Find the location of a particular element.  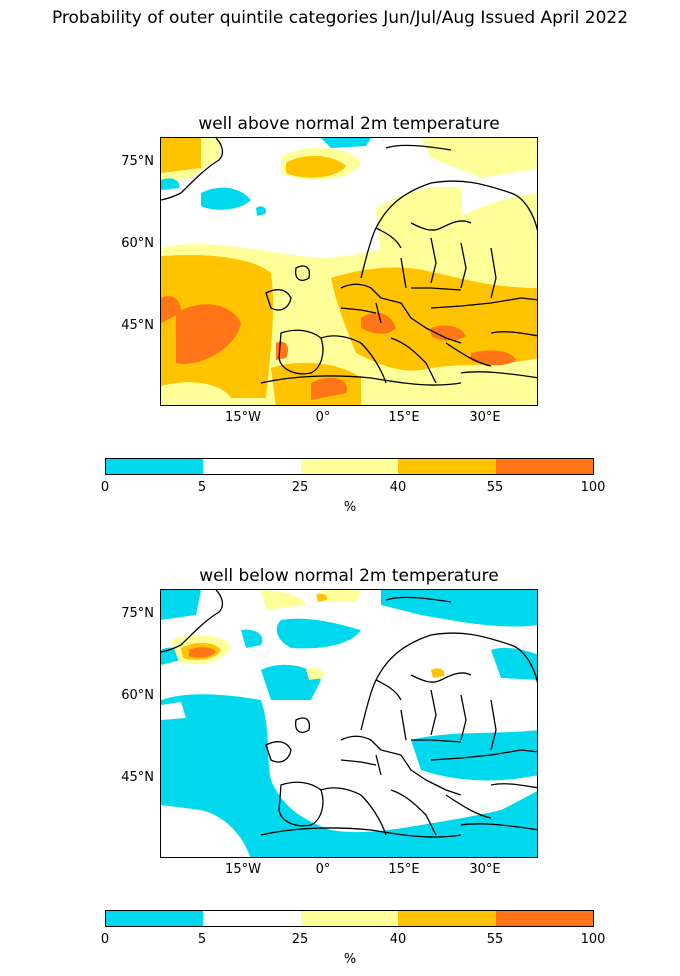

lat-label-45n: 45°N is located at coordinates (137, 325).